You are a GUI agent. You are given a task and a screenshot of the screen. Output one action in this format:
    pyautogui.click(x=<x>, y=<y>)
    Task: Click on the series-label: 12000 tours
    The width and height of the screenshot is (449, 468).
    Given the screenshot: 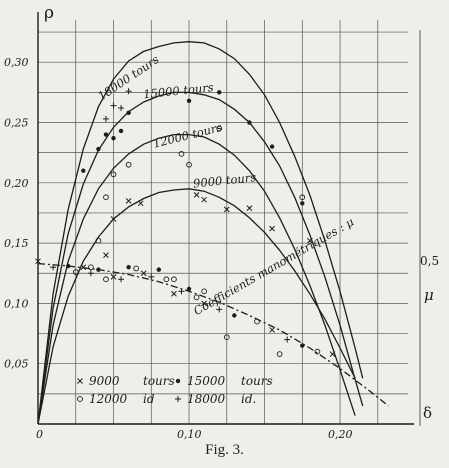 What is the action you would take?
    pyautogui.click(x=188, y=135)
    